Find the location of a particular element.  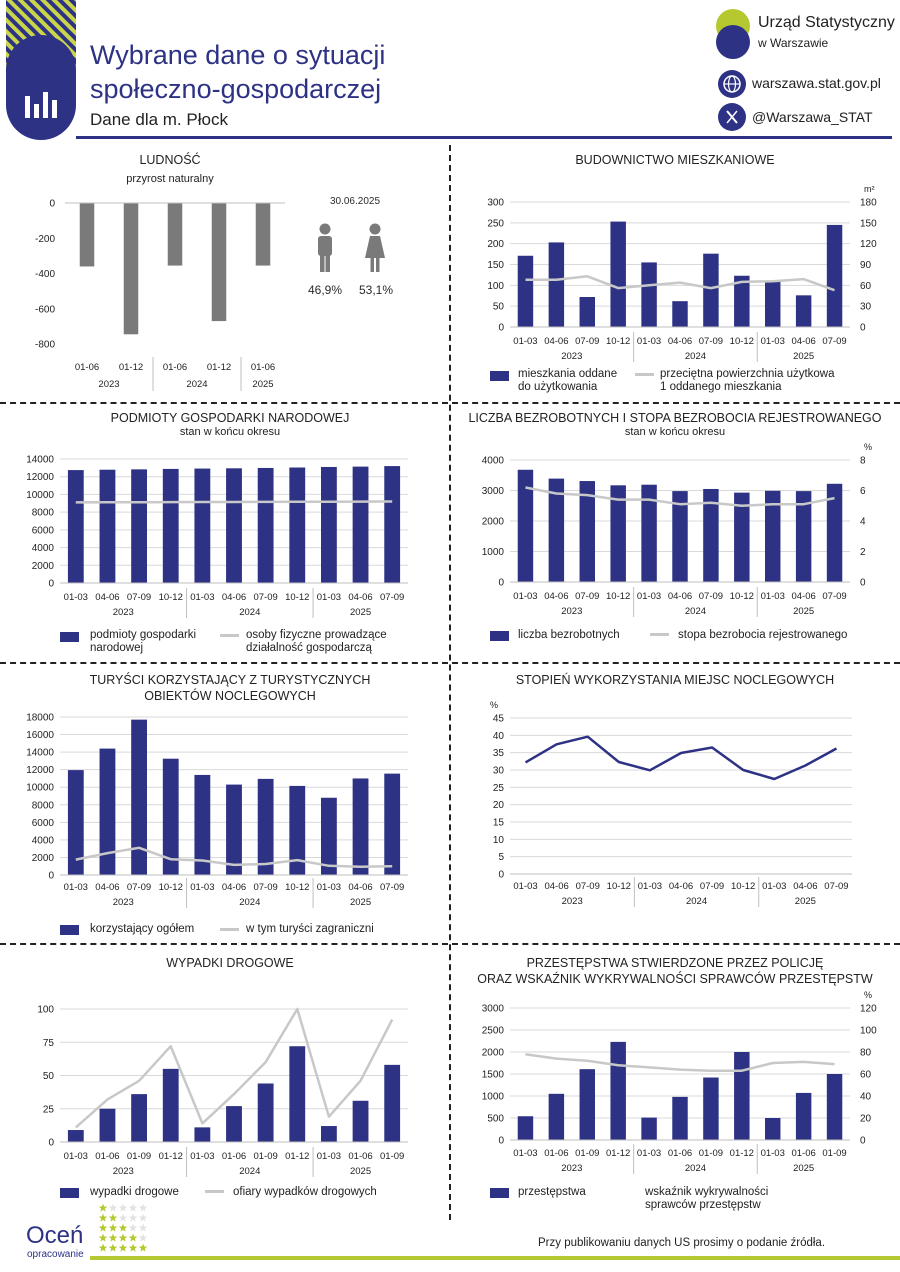

y2-tick-label: 8 is located at coordinates (863, 461).